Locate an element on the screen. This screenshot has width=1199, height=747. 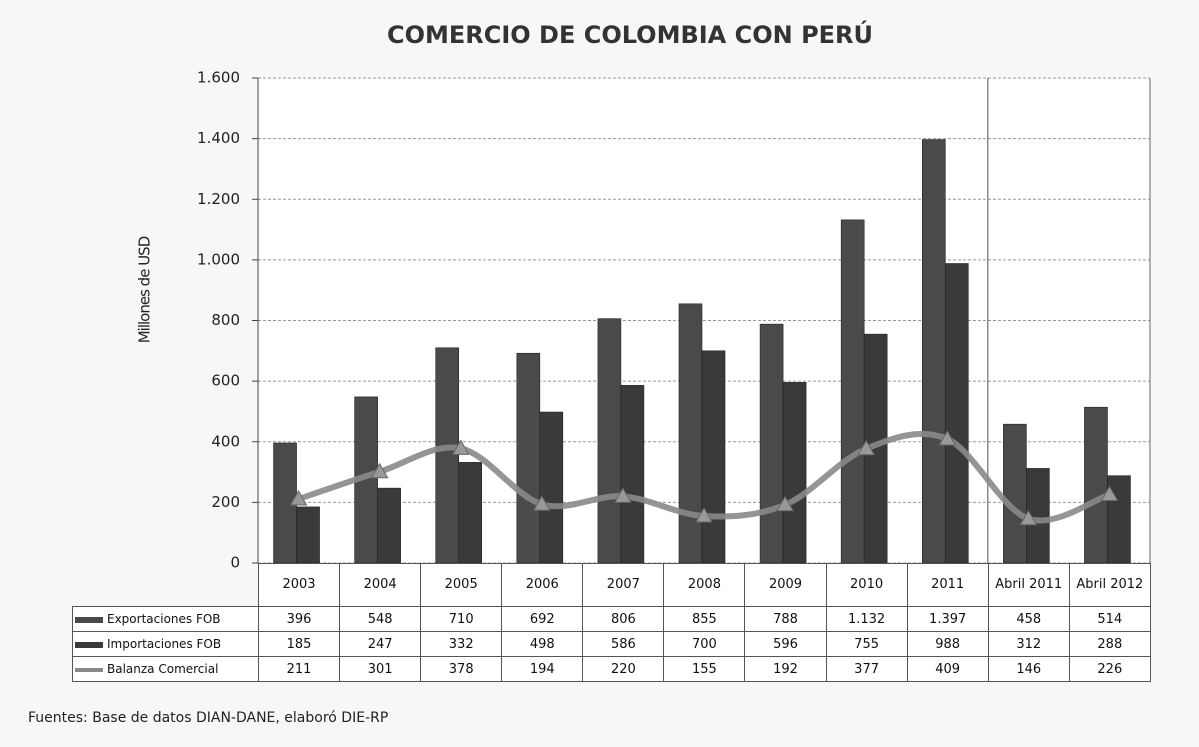
y-tick-label: 200 is located at coordinates (225, 502).